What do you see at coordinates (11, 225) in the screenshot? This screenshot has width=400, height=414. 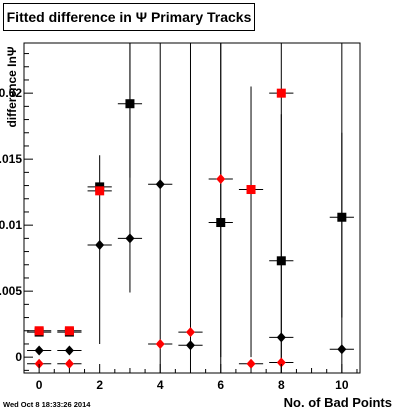 I see `y-tick-label: 0.01` at bounding box center [11, 225].